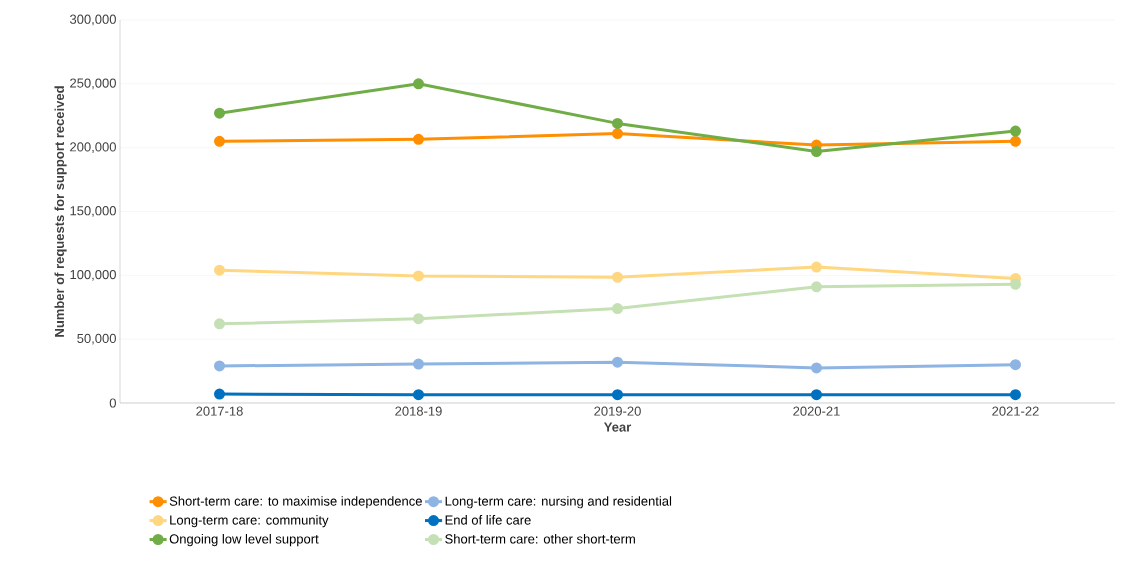  Describe the element at coordinates (558, 502) in the screenshot. I see `legend-label: Long-term care: nursing and residential` at that location.